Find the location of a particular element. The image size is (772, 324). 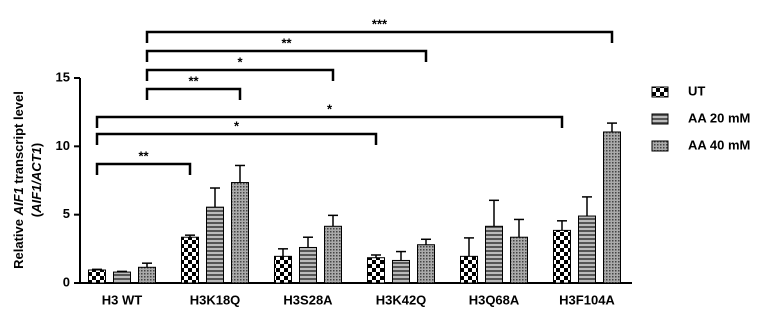

legend-label: AA 20 mM is located at coordinates (719, 117).